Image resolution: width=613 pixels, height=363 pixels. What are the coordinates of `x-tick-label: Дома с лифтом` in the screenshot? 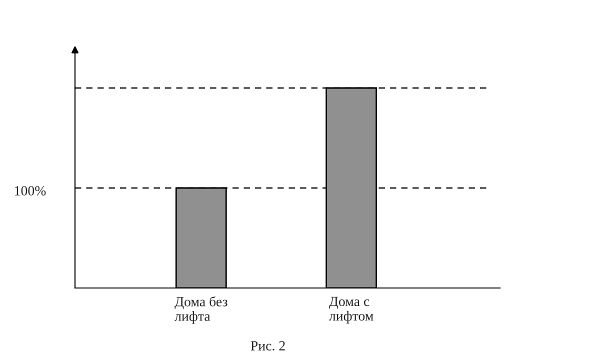 It's located at (351, 310).